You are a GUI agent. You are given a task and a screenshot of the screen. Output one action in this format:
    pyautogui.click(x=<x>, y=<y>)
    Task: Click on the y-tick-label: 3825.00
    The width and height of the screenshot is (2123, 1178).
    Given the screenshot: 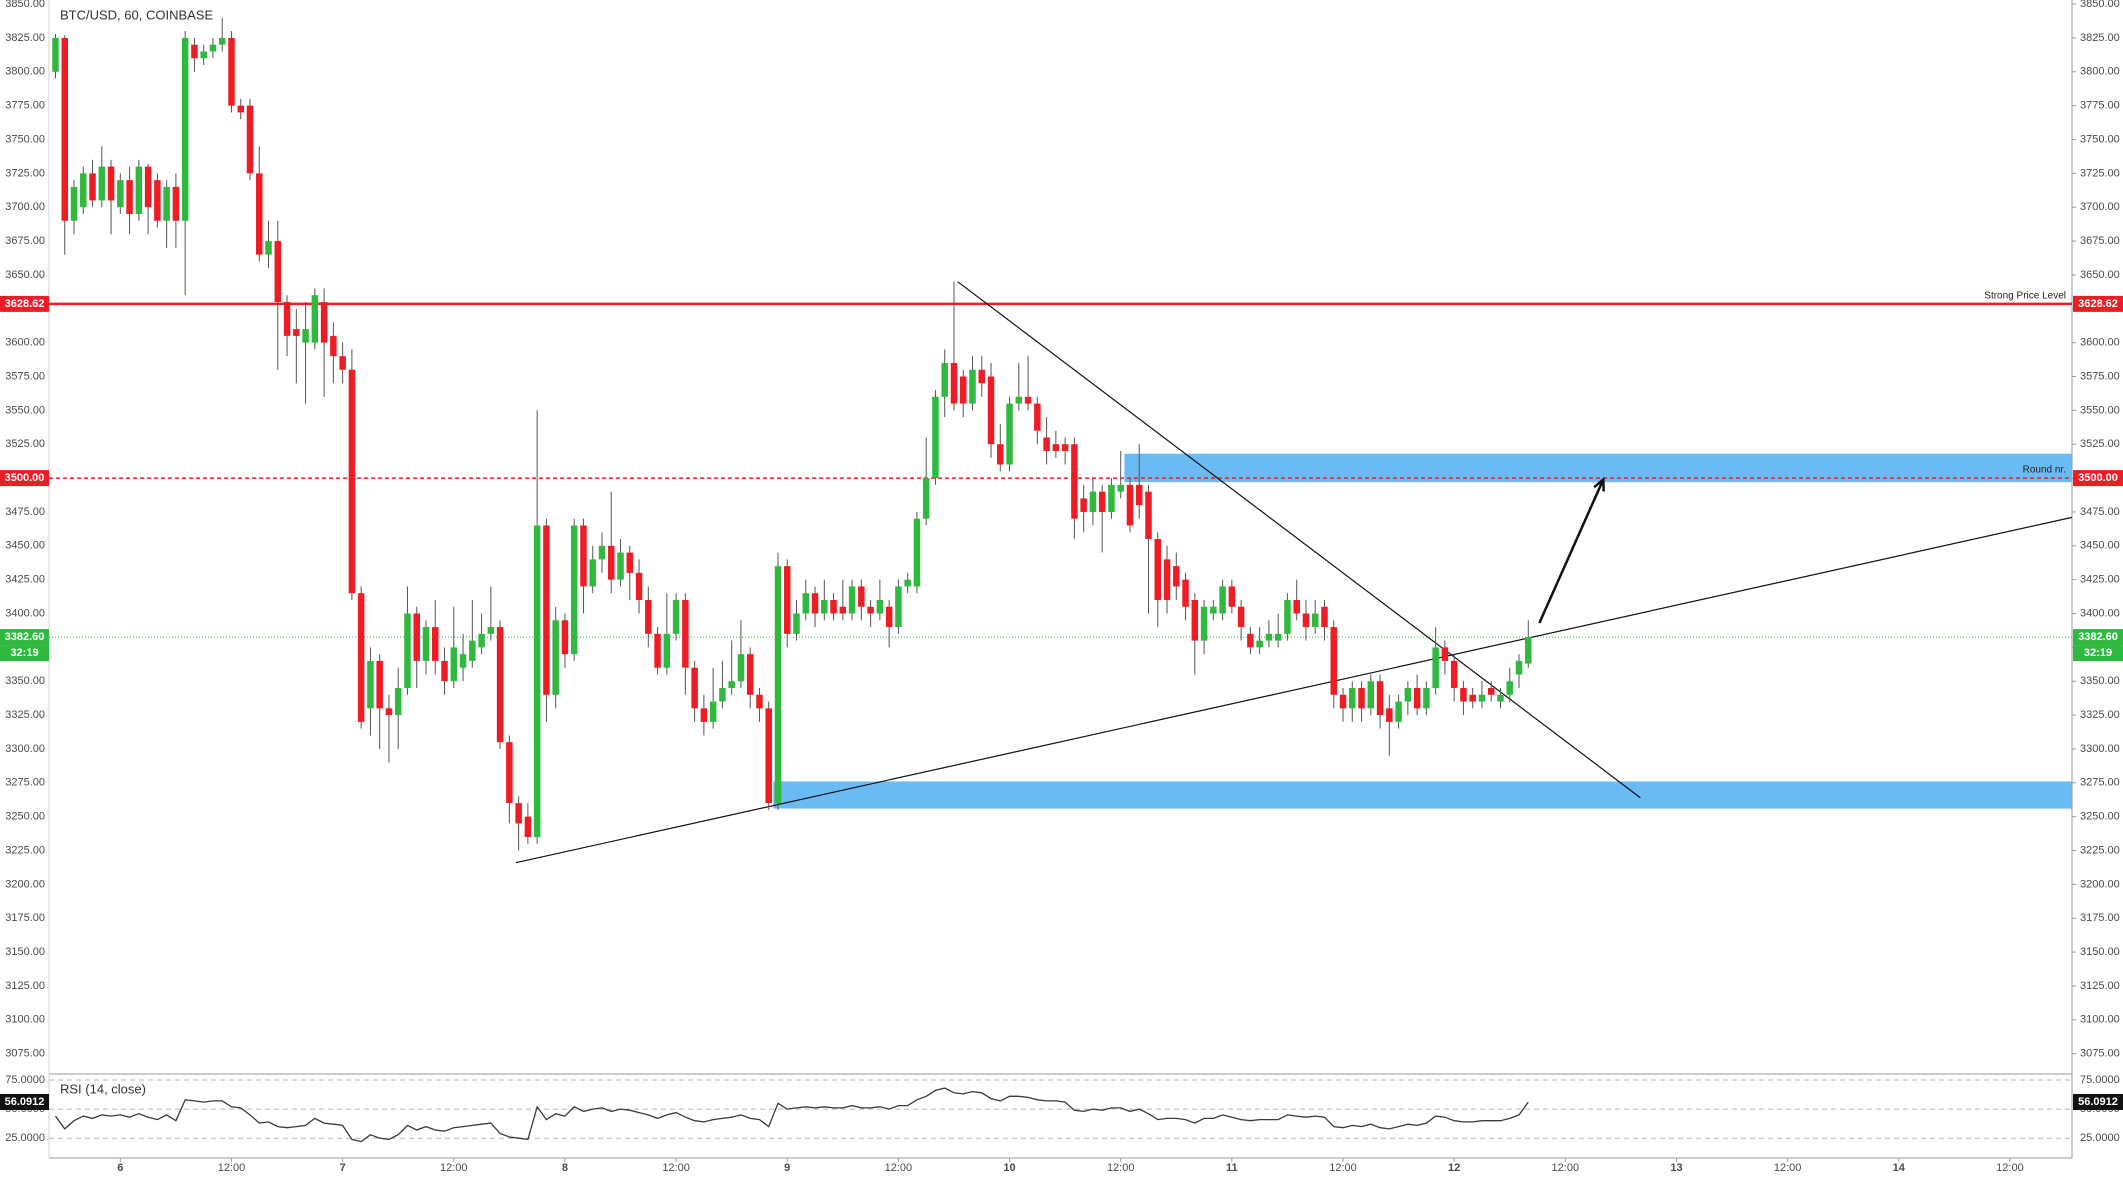 What is the action you would take?
    pyautogui.click(x=2100, y=38)
    